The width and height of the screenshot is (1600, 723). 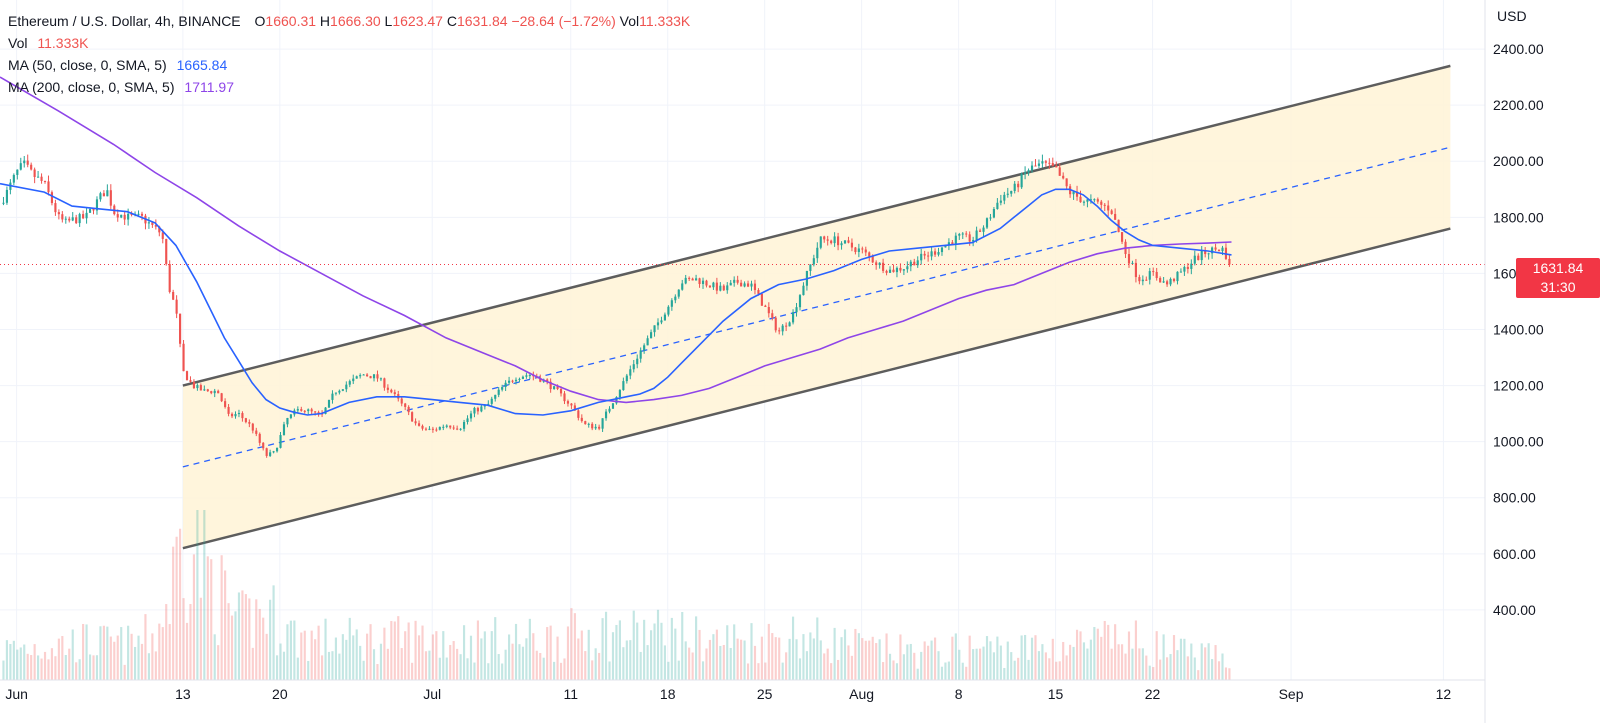 What do you see at coordinates (349, 65) in the screenshot?
I see `ma50-legend-row: MA (50, close, 0, SMA, 5) 1665.84` at bounding box center [349, 65].